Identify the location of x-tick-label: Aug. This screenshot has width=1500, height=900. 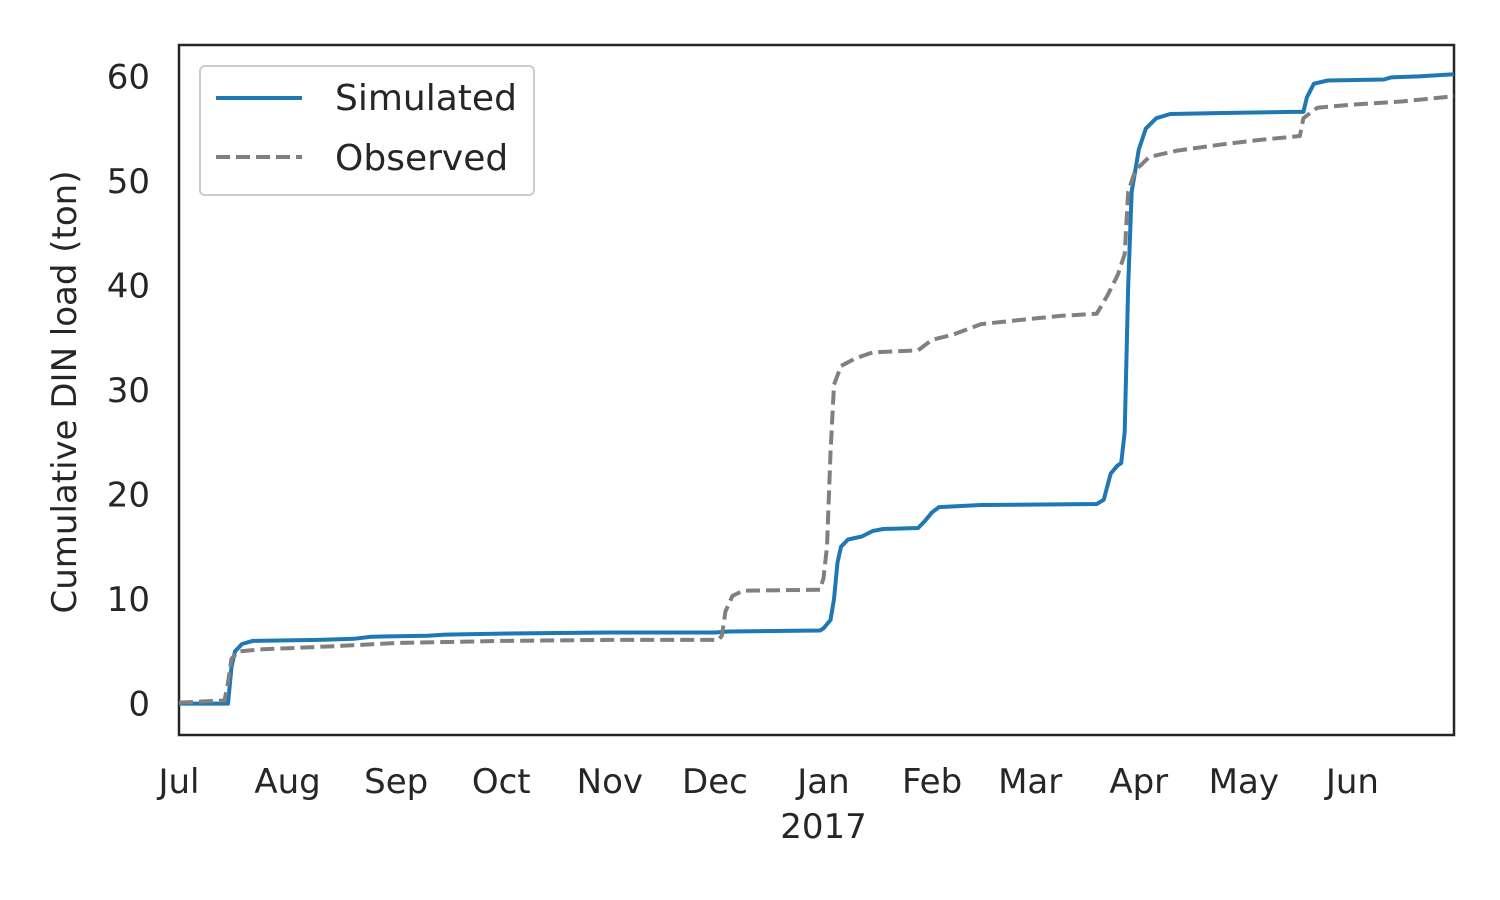
(287, 782).